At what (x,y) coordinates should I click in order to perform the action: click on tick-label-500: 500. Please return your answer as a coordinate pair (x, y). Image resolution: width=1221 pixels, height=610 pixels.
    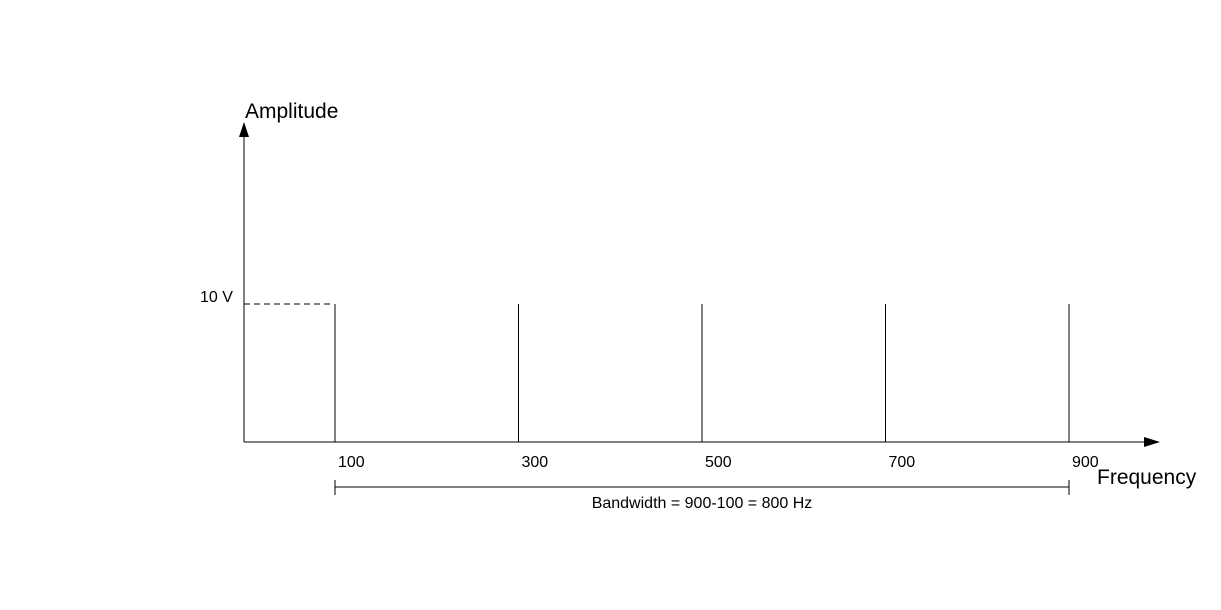
    Looking at the image, I should click on (718, 462).